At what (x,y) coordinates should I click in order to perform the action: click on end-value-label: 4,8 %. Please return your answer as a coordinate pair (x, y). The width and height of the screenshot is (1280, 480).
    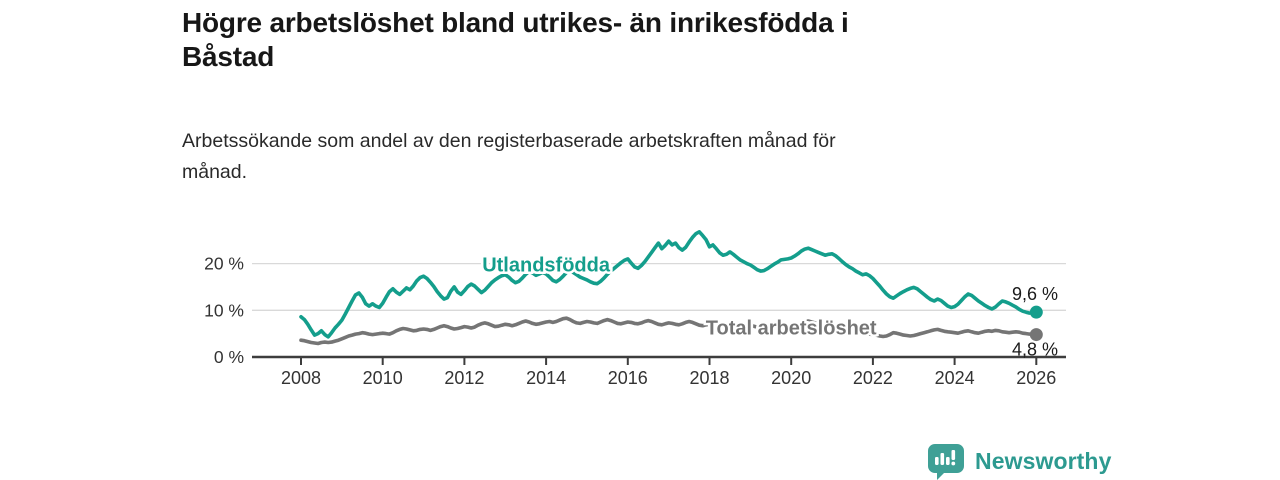
    Looking at the image, I should click on (1035, 350).